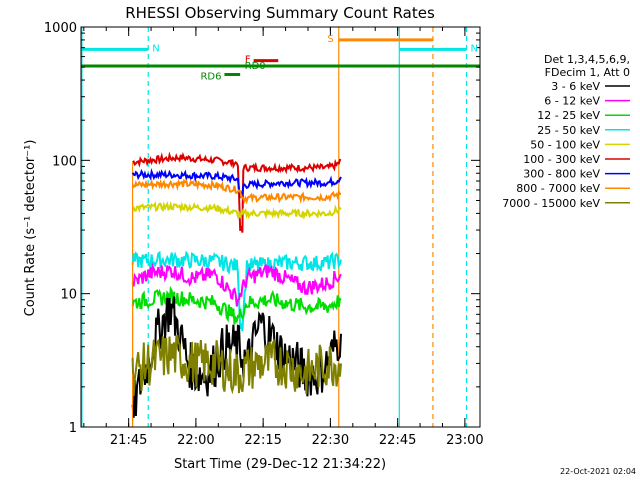 This screenshot has height=480, width=640. Describe the element at coordinates (587, 72) in the screenshot. I see `legend-header-line: FDecim 1, Att 0` at that location.